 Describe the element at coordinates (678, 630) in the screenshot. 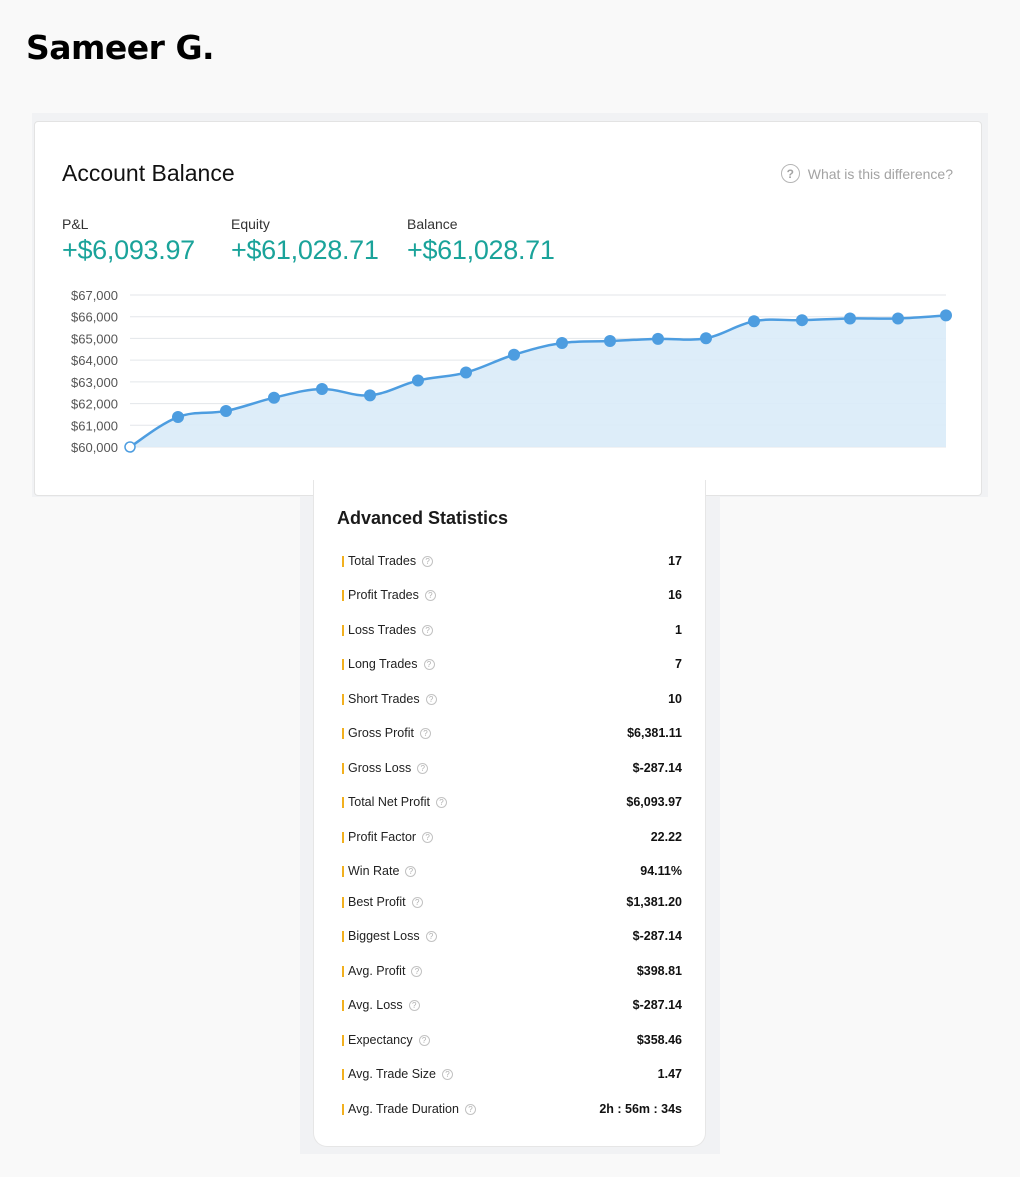

I see `stat-value: 1` at that location.